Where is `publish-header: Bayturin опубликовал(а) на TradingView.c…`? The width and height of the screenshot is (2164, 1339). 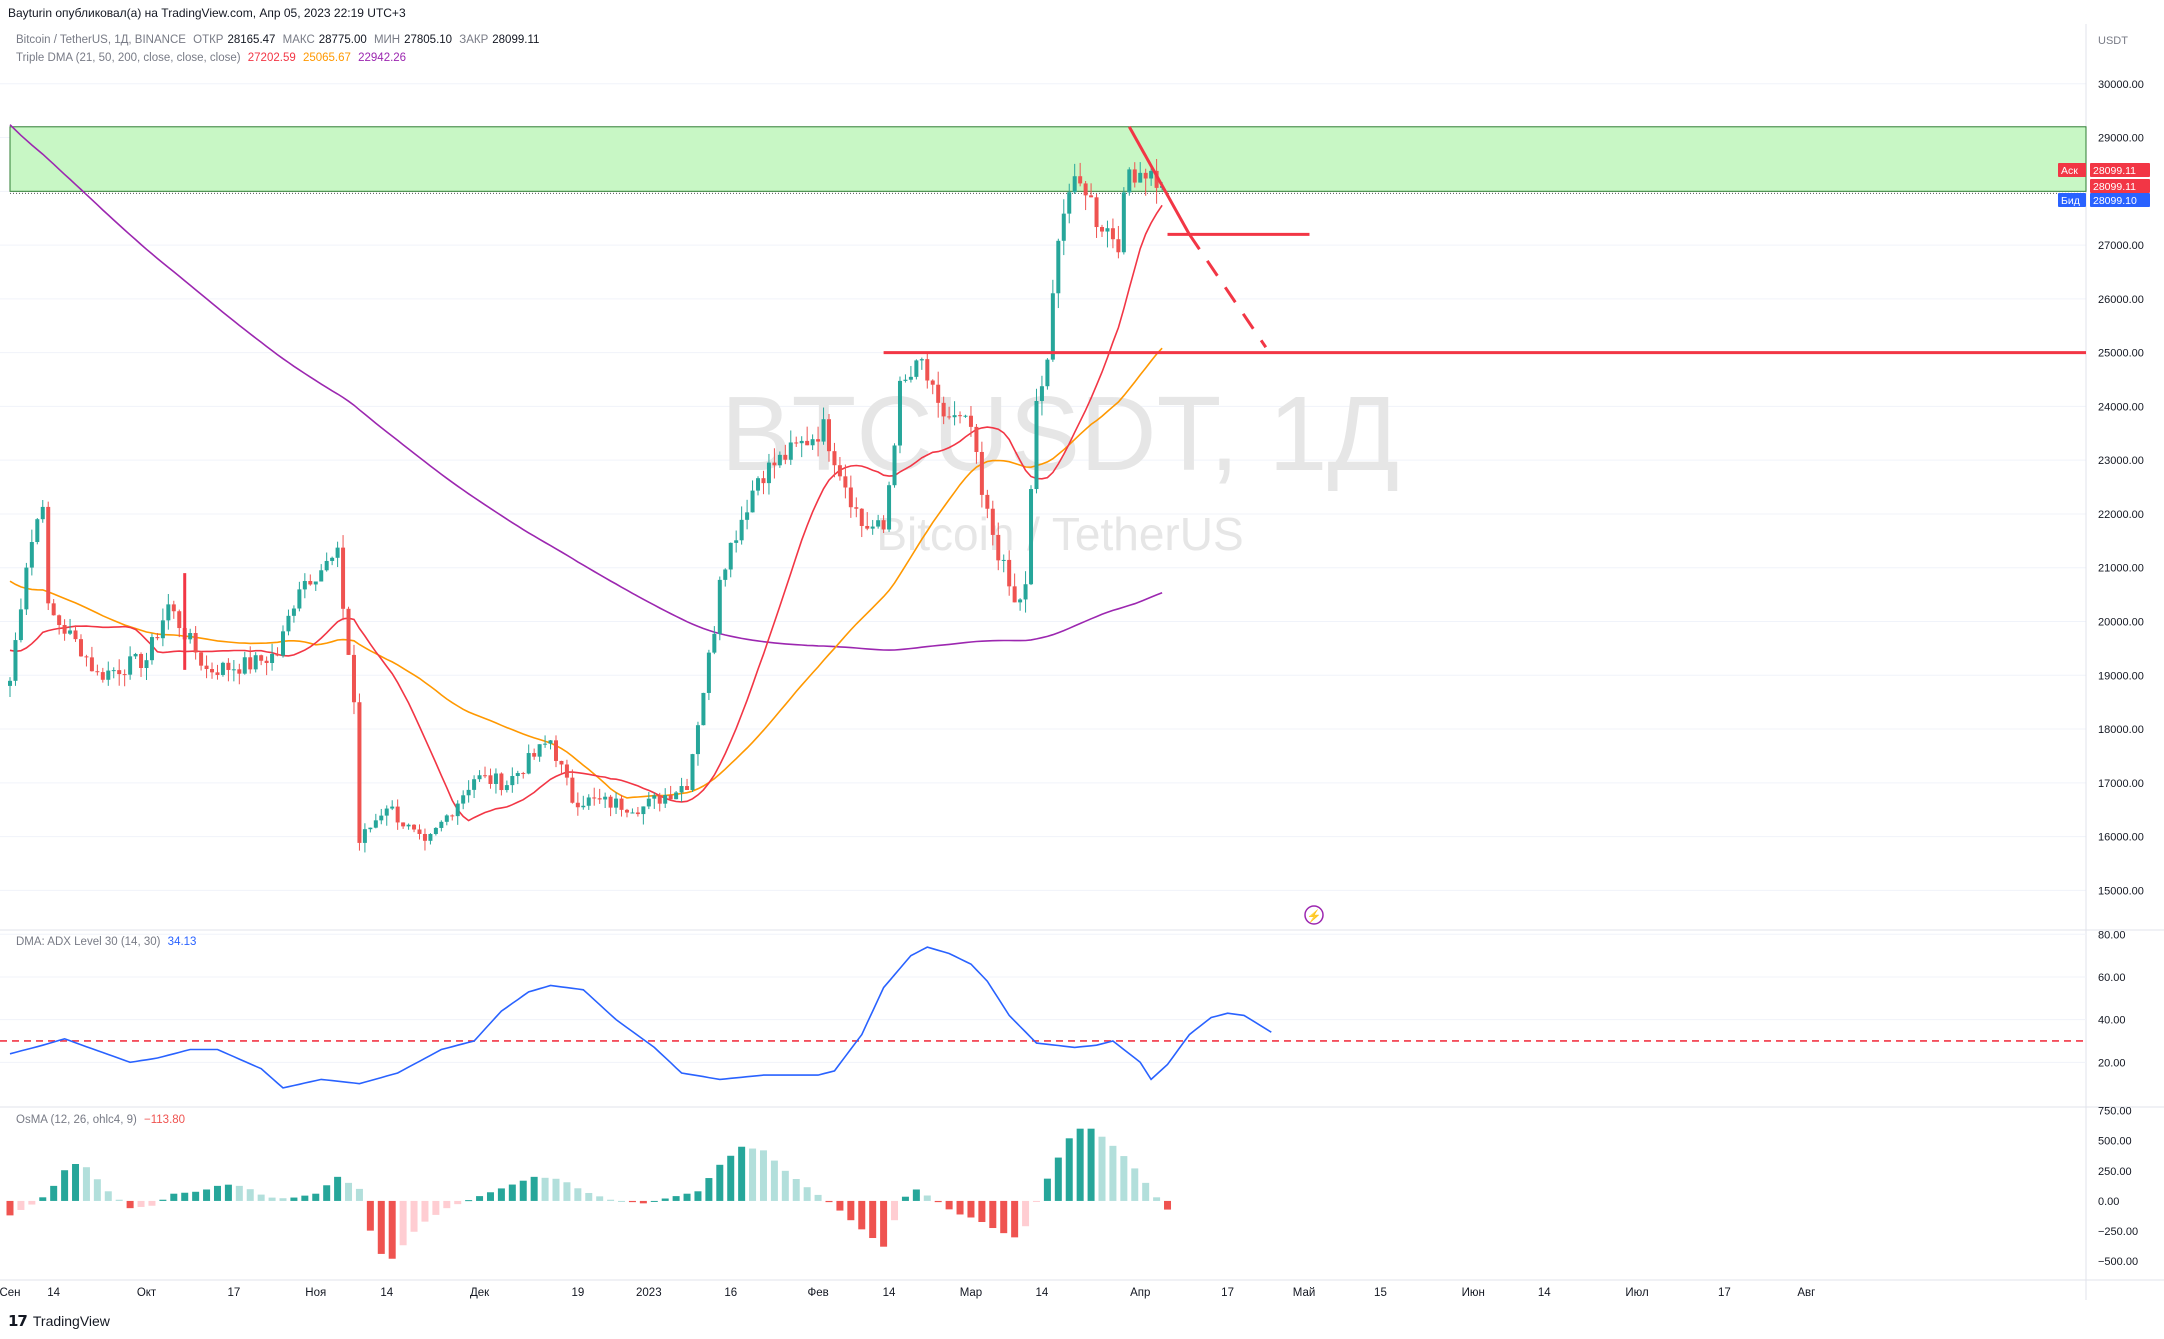 publish-header: Bayturin опубликовал(а) на TradingView.c… is located at coordinates (207, 13).